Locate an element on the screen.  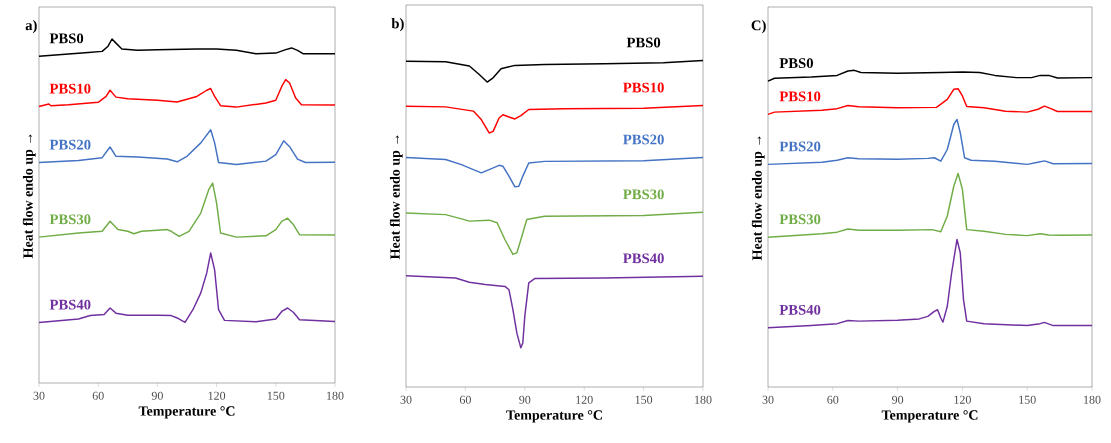
chart-title: b) is located at coordinates (397, 25).